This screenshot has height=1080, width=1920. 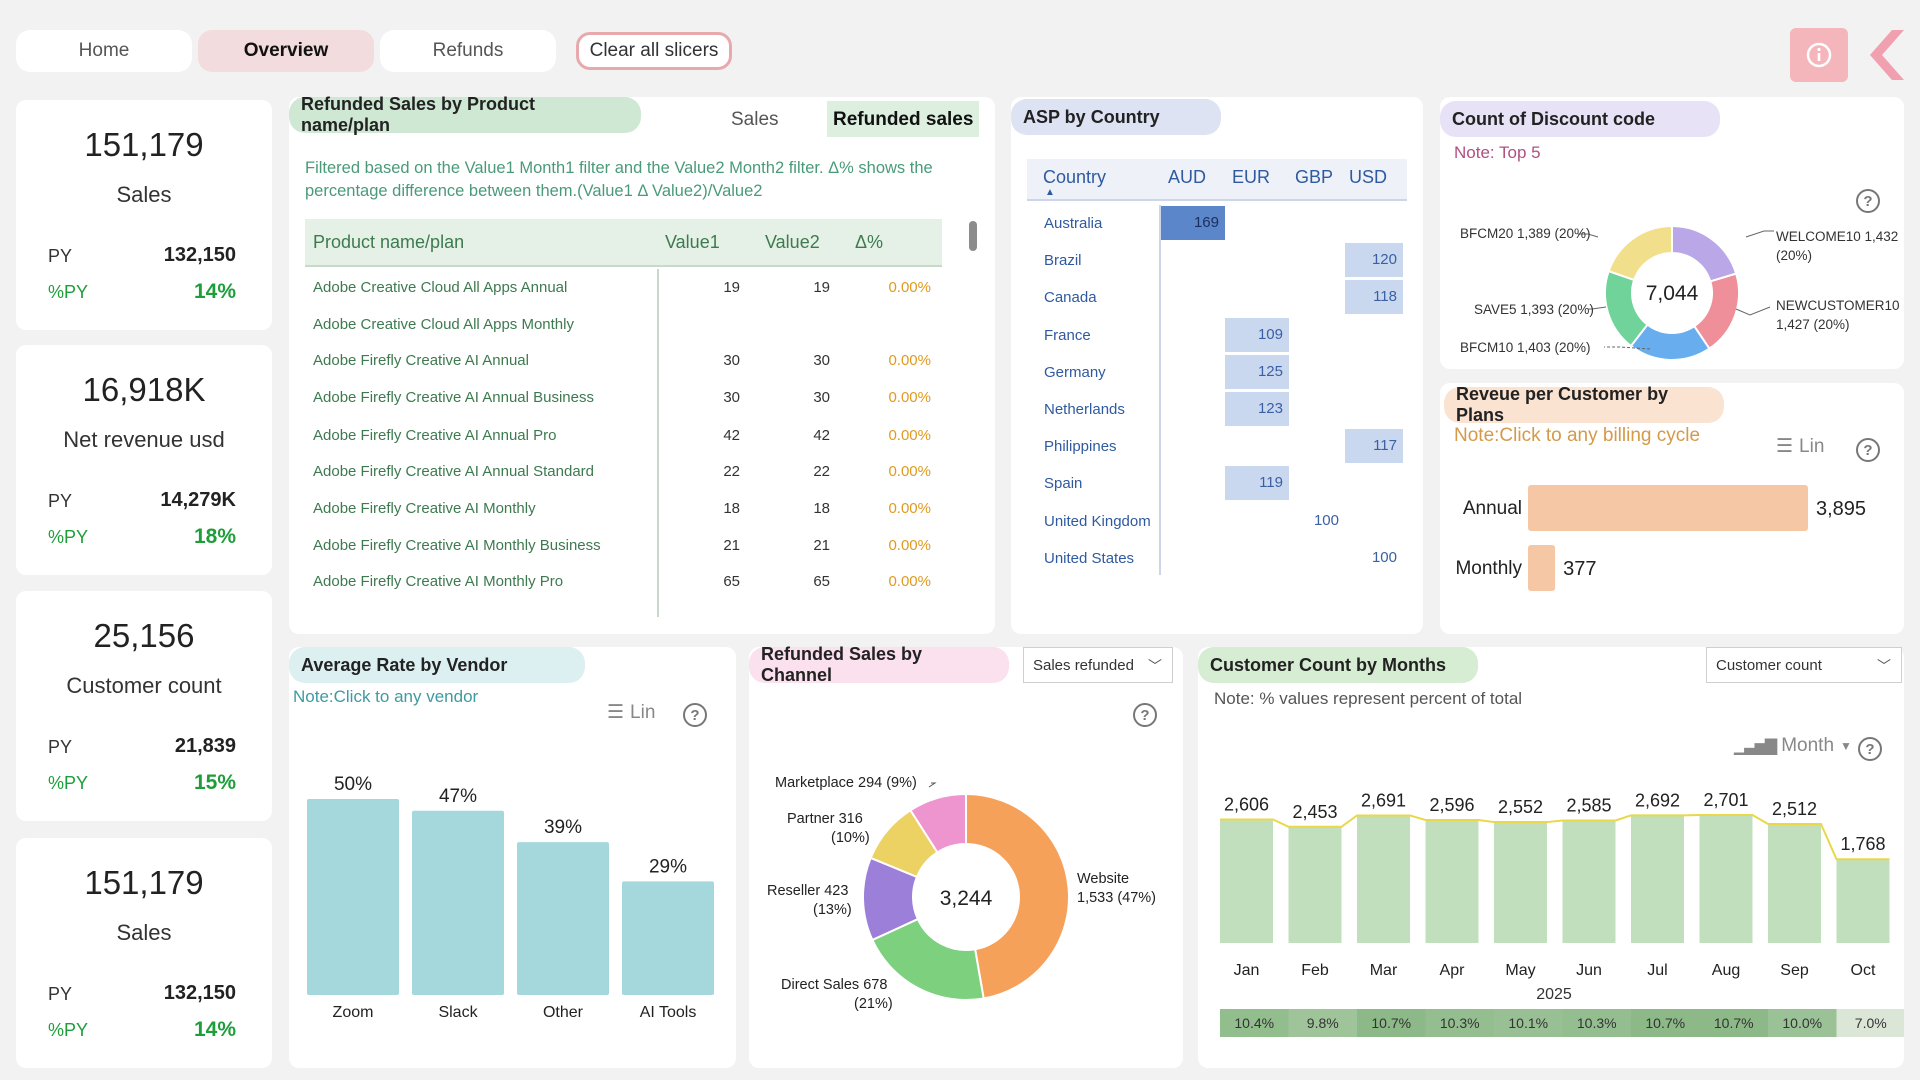 I want to click on plans-note: Note:Click to any billing cycle, so click(x=1577, y=435).